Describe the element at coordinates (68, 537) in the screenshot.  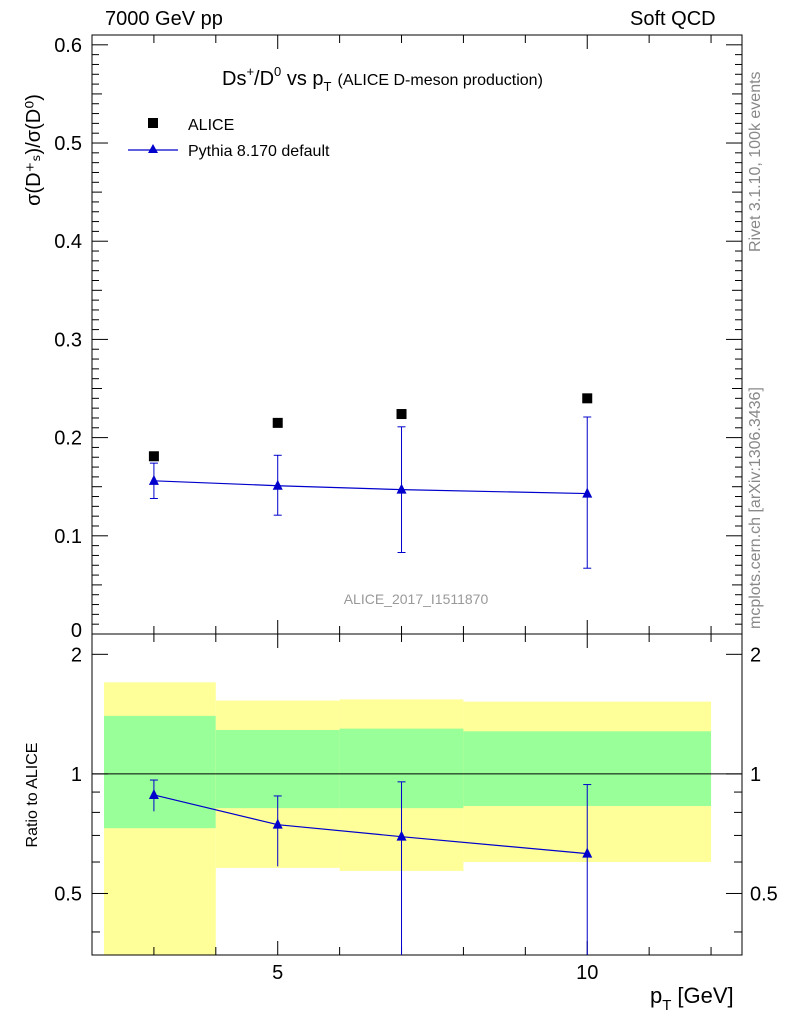
I see `main-y-tick-label: 0.1` at that location.